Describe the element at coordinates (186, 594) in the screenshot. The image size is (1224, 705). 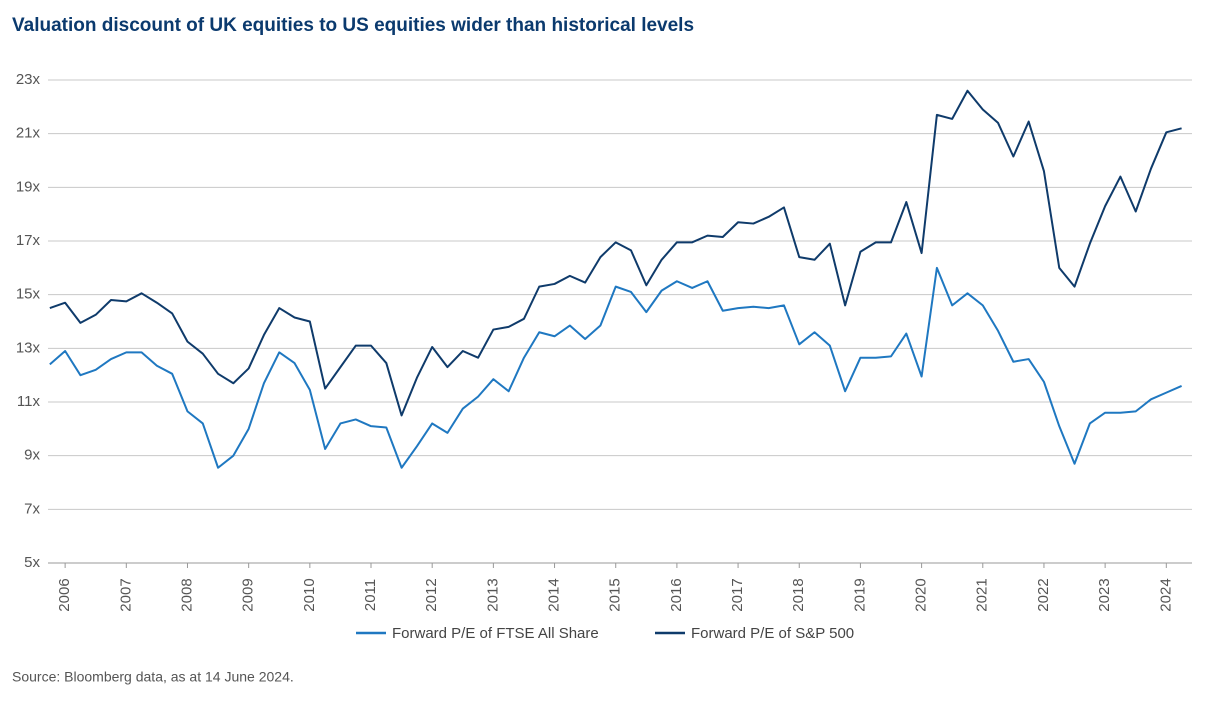
I see `x-tick-label: 2008` at that location.